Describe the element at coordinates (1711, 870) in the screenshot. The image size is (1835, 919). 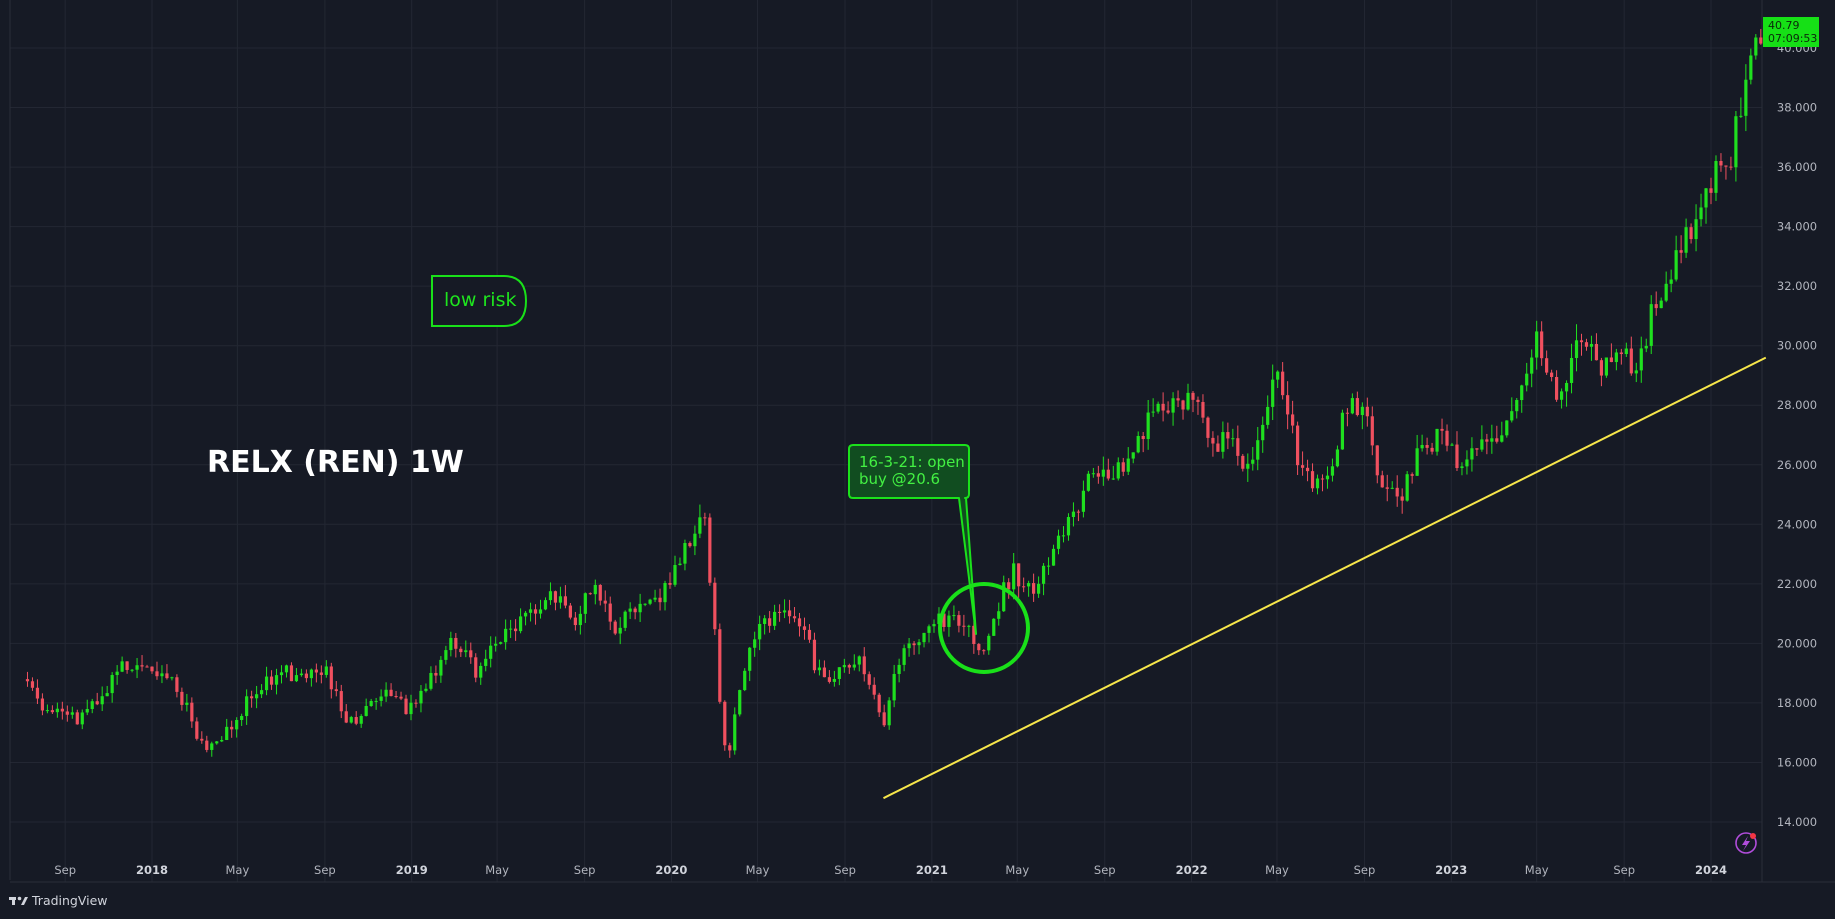
I see `time-tick-label: 2024` at that location.